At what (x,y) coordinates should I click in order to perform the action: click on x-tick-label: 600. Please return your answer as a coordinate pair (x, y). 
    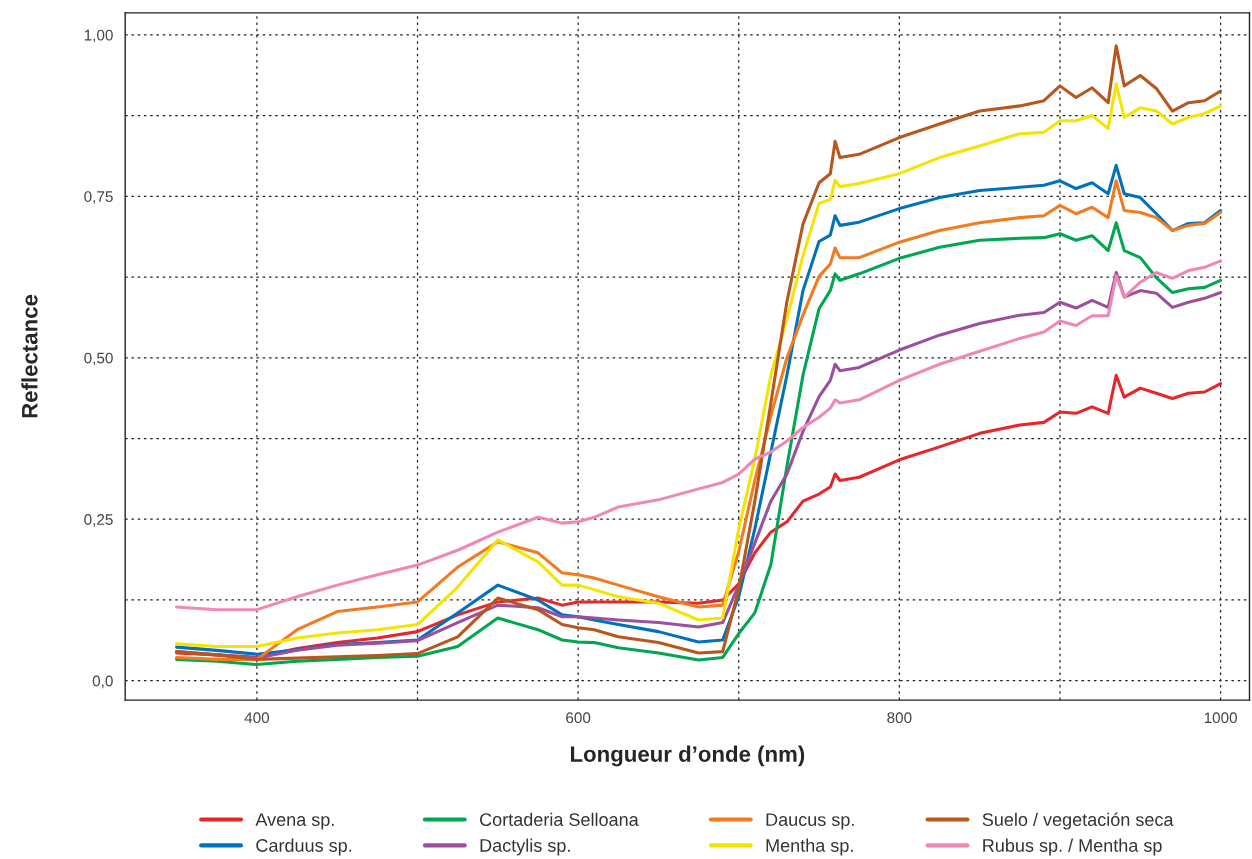
    Looking at the image, I should click on (578, 718).